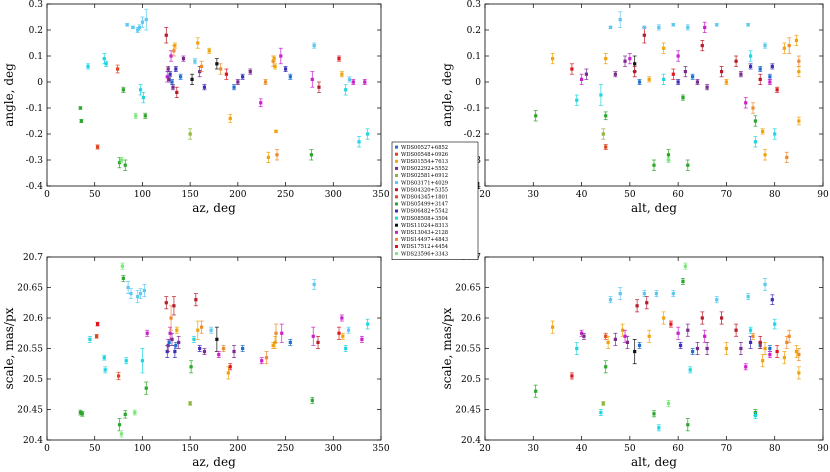 The height and width of the screenshot is (472, 830). What do you see at coordinates (421, 162) in the screenshot?
I see `legend-entry: WDS01554+7613` at bounding box center [421, 162].